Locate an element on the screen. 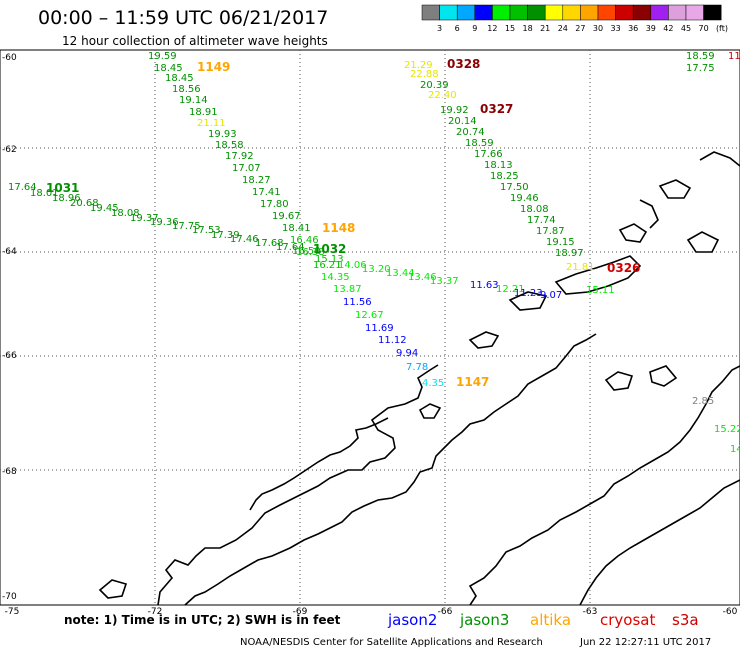 This screenshot has width=740, height=650. wave-height-label: 17.53 is located at coordinates (206, 230).